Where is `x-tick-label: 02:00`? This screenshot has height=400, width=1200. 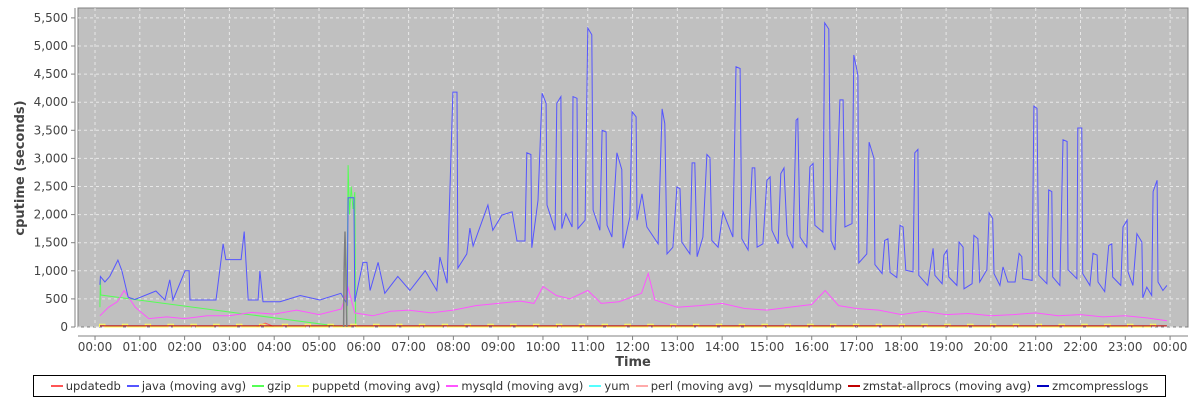
x-tick-label: 02:00 is located at coordinates (184, 347).